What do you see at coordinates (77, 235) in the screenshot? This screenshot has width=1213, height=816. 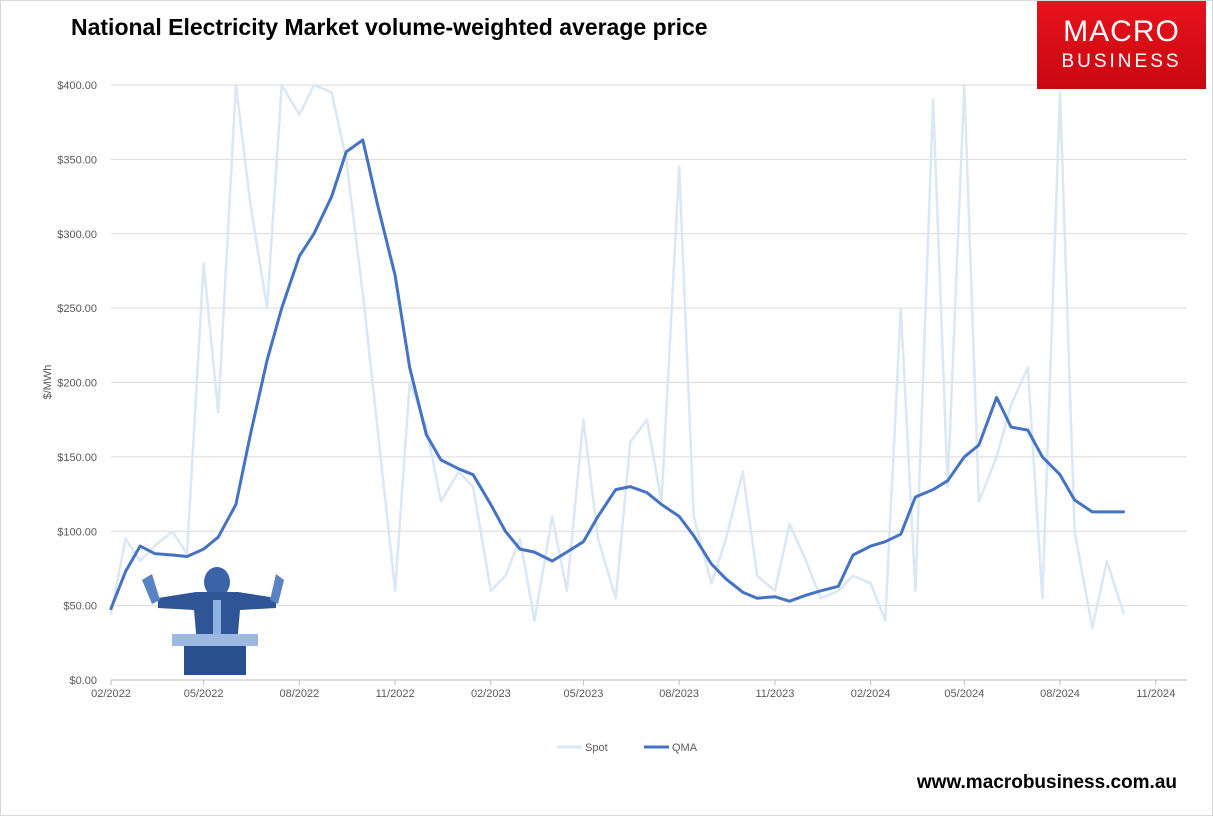 I see `y-tick-label: $300.00` at bounding box center [77, 235].